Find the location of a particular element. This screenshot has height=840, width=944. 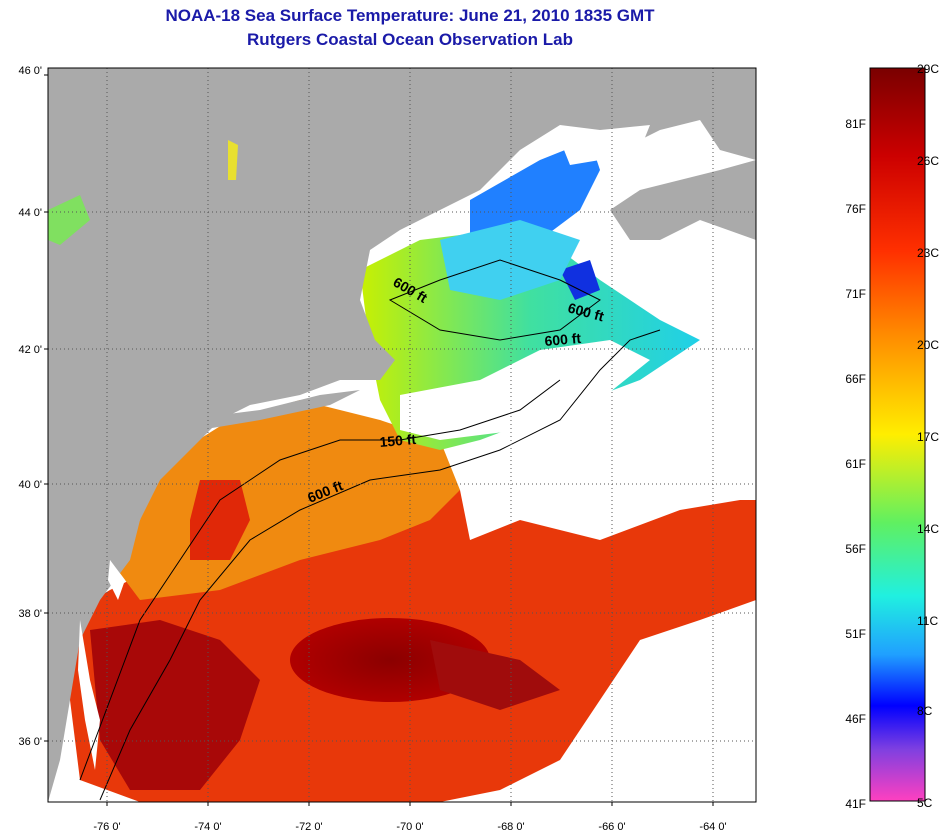

lat-label: 46 0' is located at coordinates (30, 71).